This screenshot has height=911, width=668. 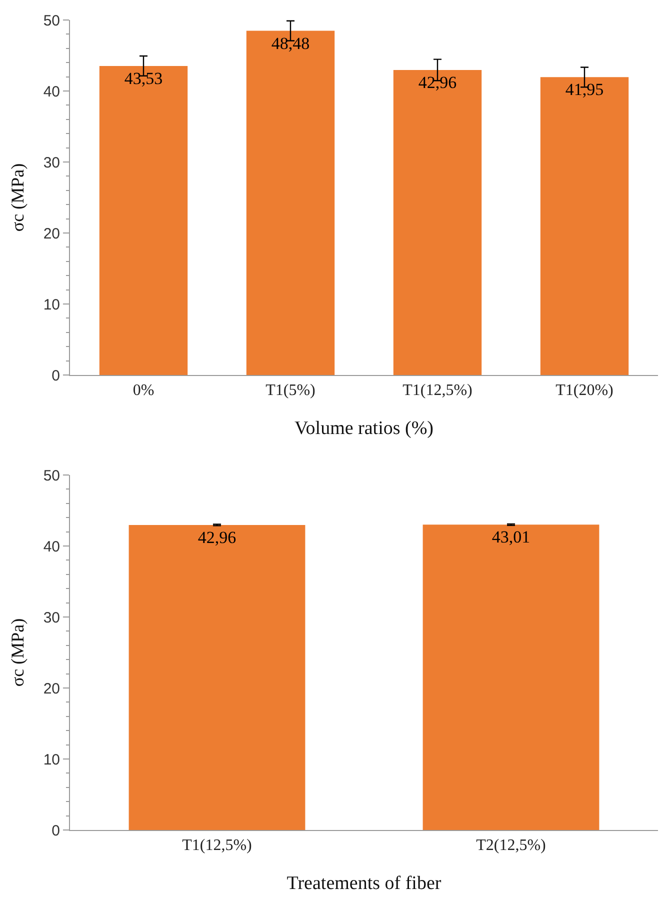 What do you see at coordinates (143, 391) in the screenshot?
I see `x-tick-label: 0%` at bounding box center [143, 391].